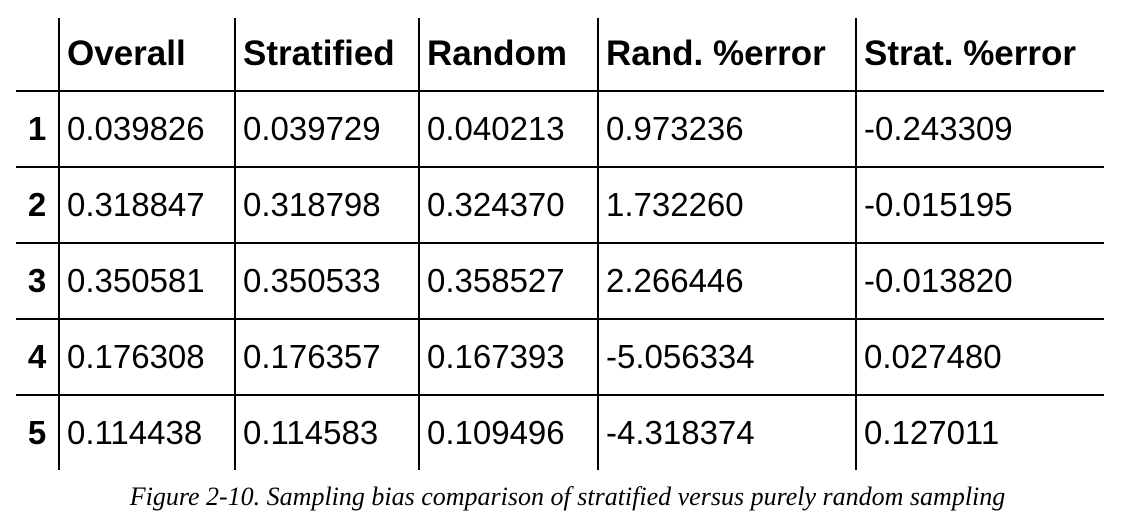 Image resolution: width=1135 pixels, height=532 pixels. What do you see at coordinates (726, 432) in the screenshot?
I see `cell-rand-error: -4.318374` at bounding box center [726, 432].